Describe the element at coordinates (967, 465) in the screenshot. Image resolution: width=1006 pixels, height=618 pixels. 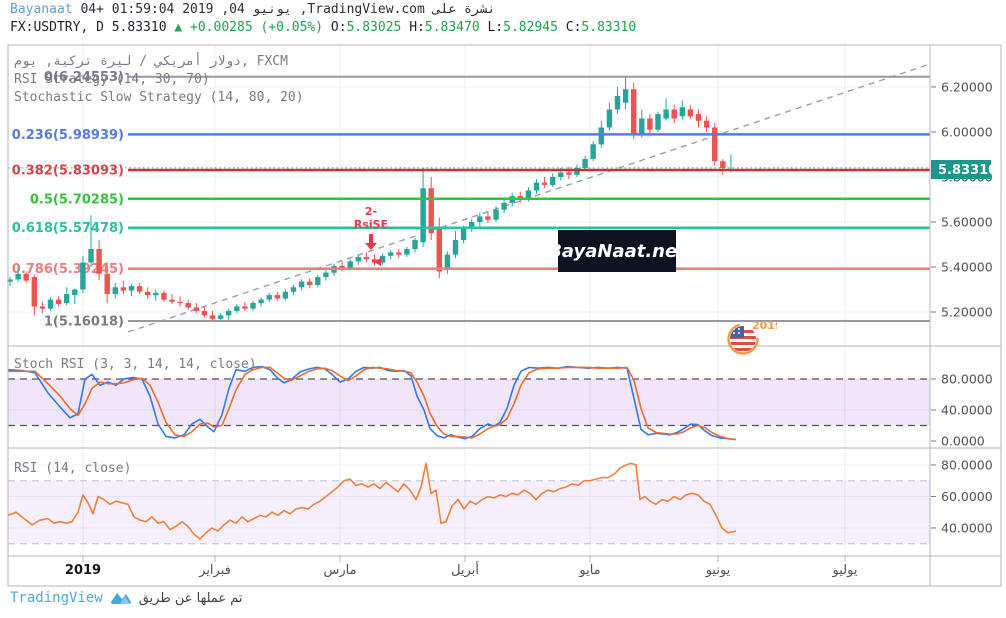
I see `rsi-tick-label: 80.0000` at that location.